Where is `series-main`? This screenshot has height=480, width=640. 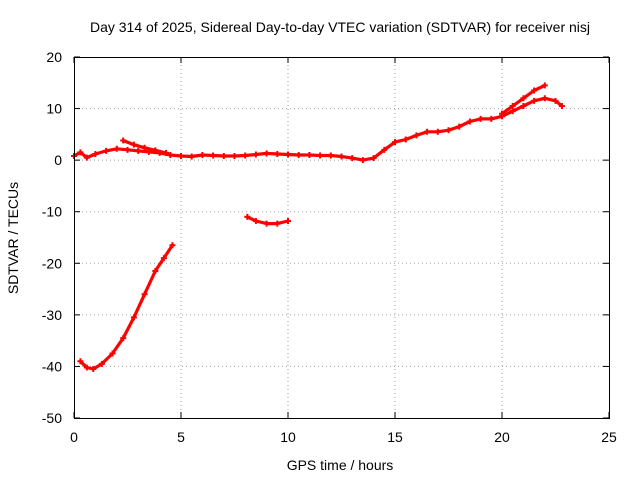 series-main is located at coordinates (318, 129).